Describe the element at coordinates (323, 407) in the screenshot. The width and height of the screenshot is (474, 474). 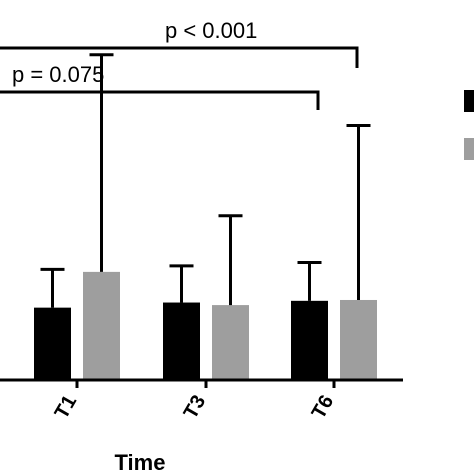
I see `x-tick-label: T6` at that location.